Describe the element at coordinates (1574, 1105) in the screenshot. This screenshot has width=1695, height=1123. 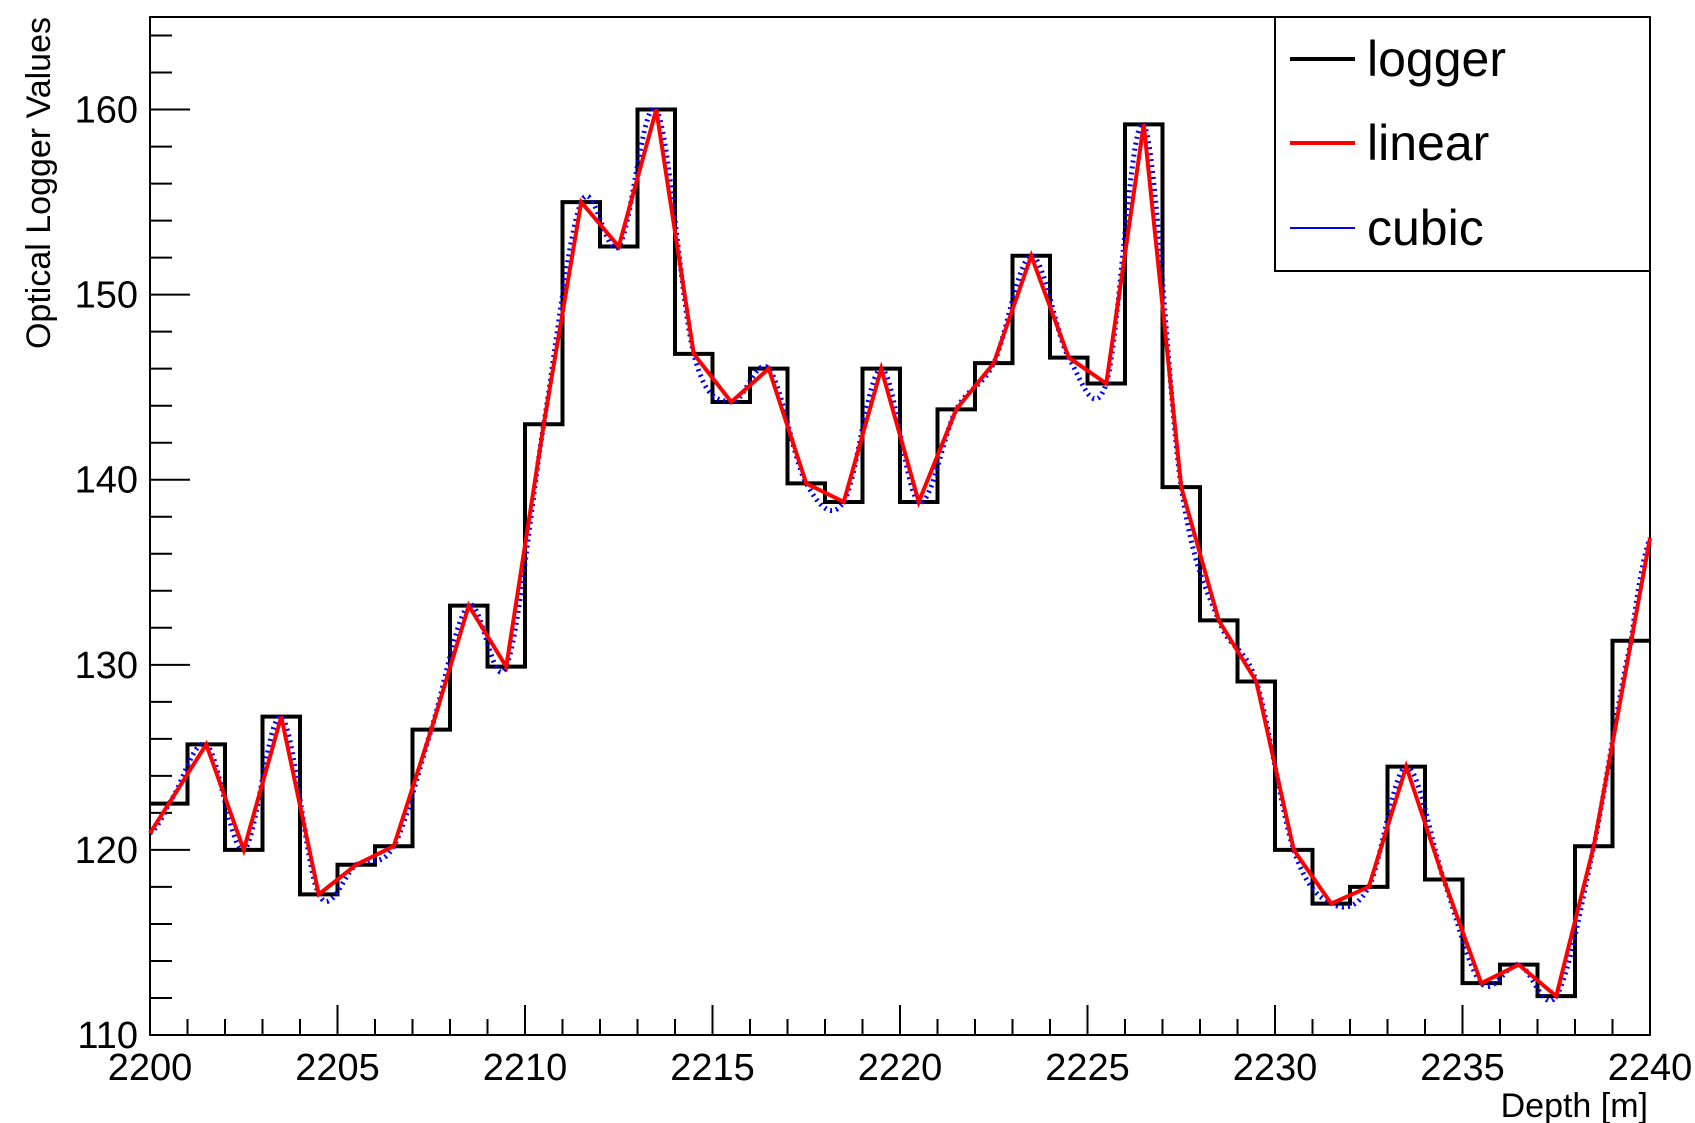
I see `x-axis-title: Depth [m]` at that location.